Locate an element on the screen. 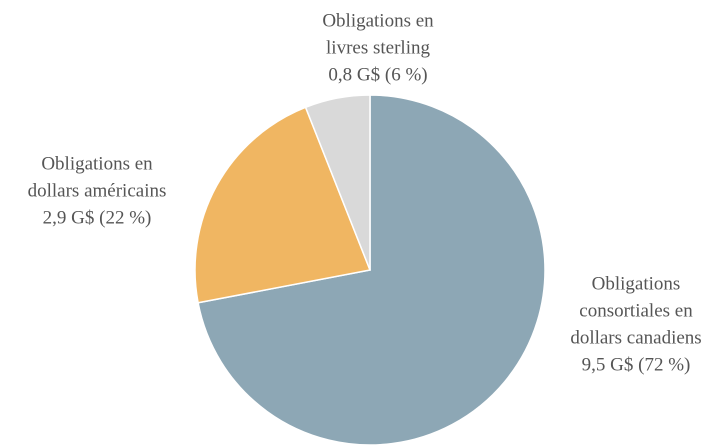  slice-label: livres sterling is located at coordinates (378, 47).